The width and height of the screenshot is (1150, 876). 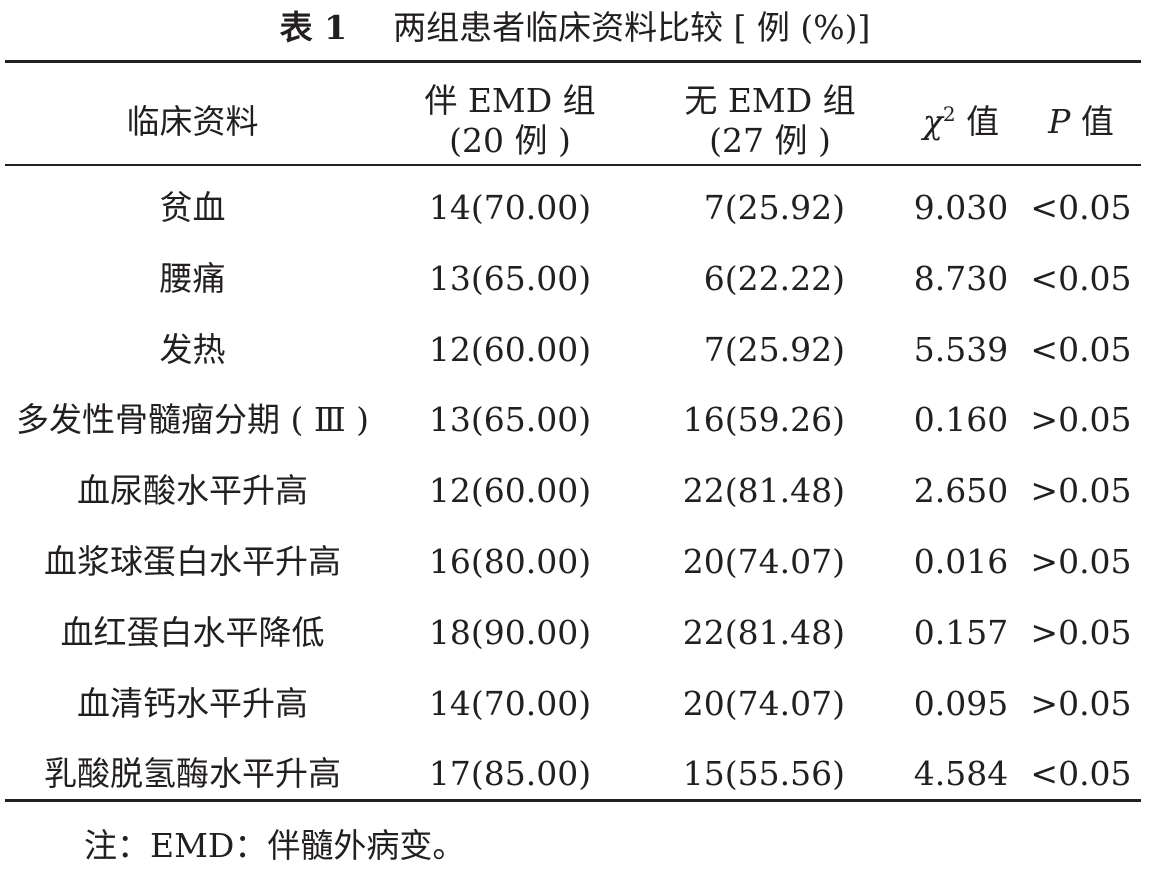 I want to click on row-group1-value: 18(90.00), so click(x=510, y=632).